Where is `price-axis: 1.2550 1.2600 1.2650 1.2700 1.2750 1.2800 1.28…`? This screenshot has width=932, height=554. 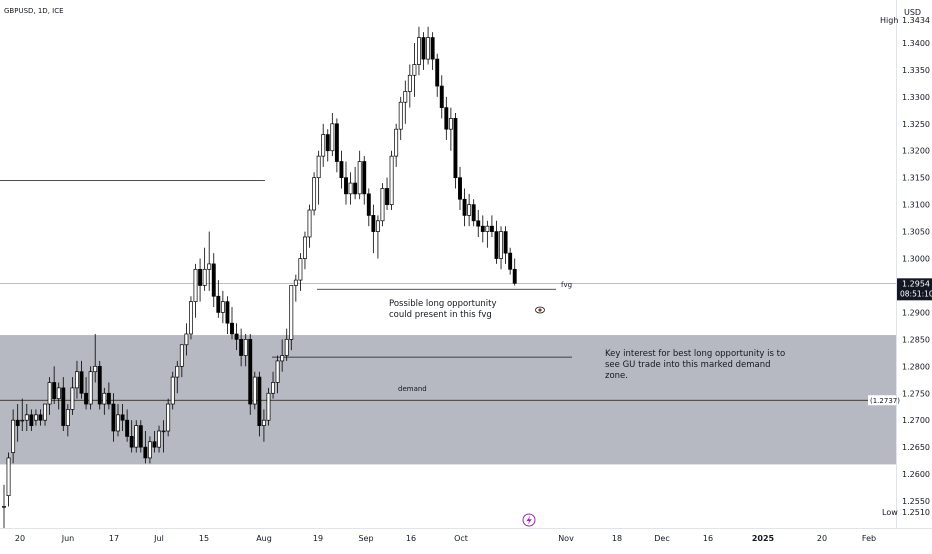 price-axis: 1.2550 1.2600 1.2650 1.2700 1.2750 1.2800 1.28… is located at coordinates (916, 272).